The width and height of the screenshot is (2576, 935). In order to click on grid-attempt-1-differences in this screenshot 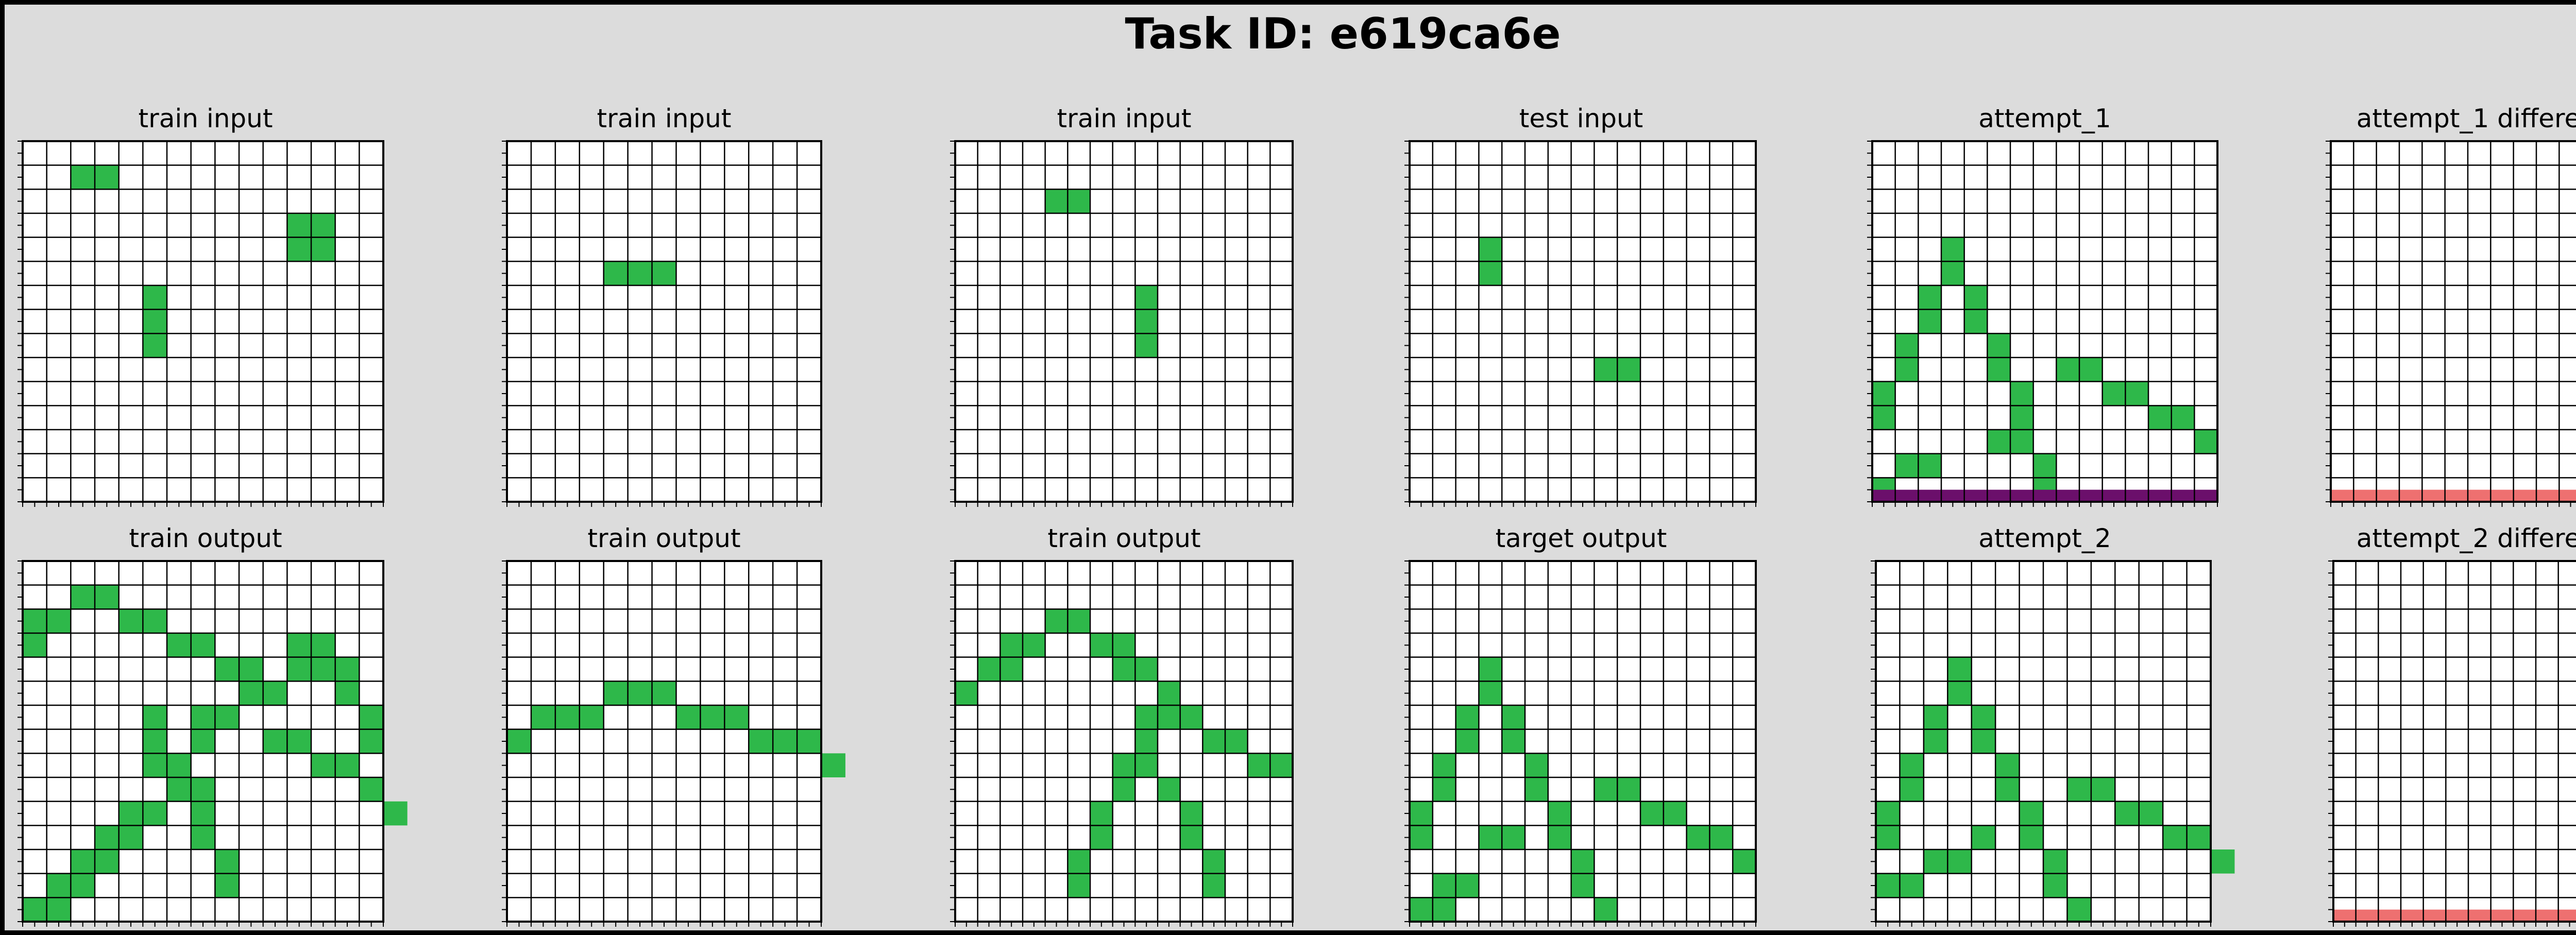, I will do `click(2451, 323)`.